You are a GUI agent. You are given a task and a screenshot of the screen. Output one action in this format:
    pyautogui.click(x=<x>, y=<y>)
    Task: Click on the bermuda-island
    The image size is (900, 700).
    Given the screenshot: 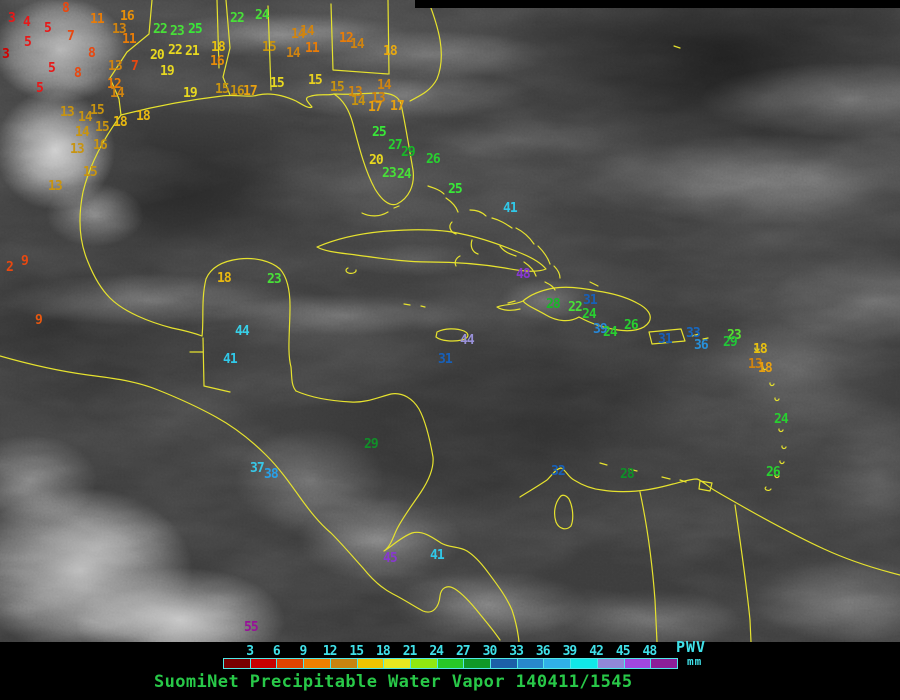 What is the action you would take?
    pyautogui.click(x=677, y=47)
    